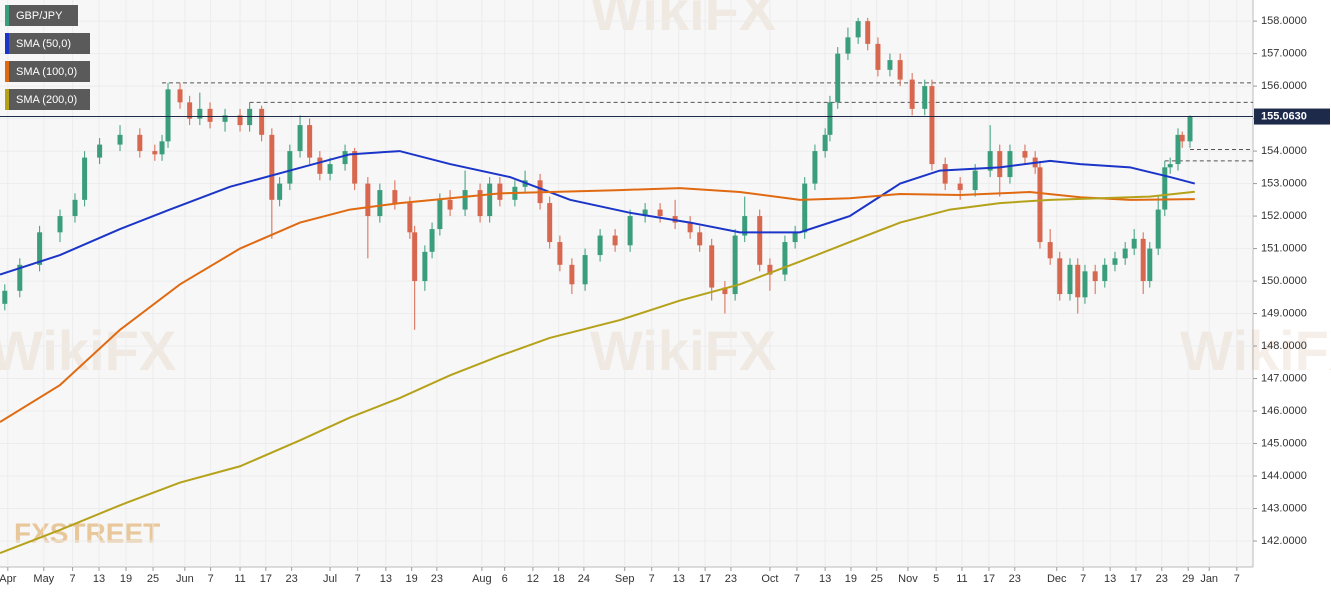 This screenshot has height=593, width=1331. I want to click on last-price-box, so click(1292, 116).